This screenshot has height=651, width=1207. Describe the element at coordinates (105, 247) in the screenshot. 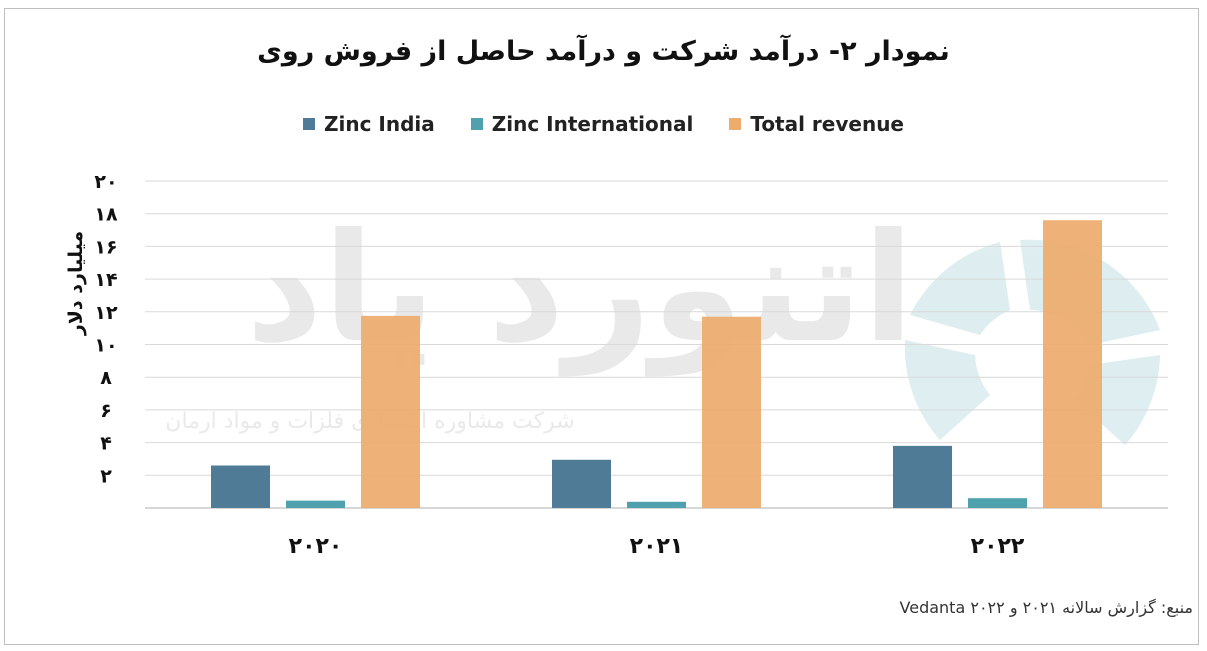

I see `y-tick-label: ۱۶` at that location.